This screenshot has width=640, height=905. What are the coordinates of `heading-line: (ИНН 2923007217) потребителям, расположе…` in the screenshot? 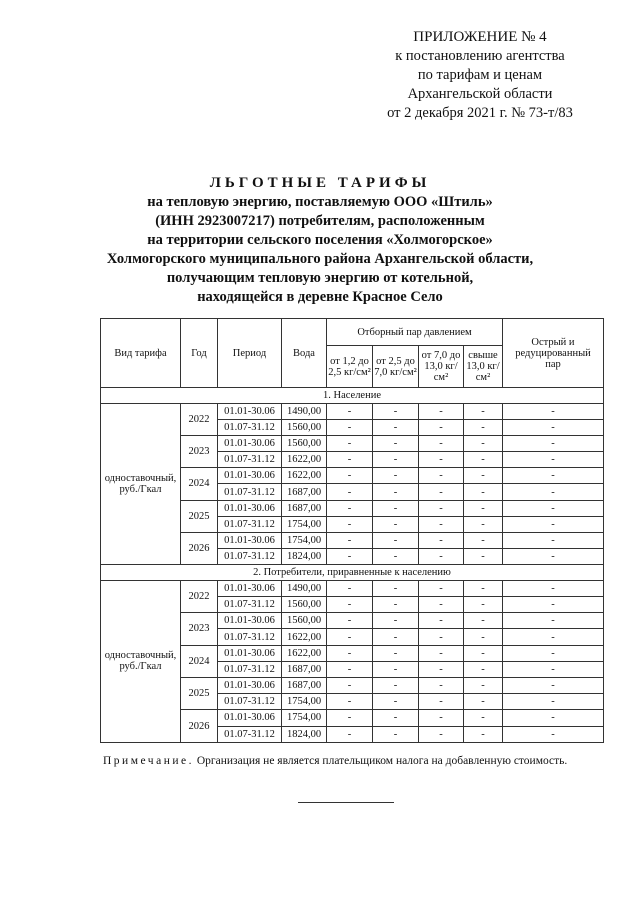 It's located at (320, 221).